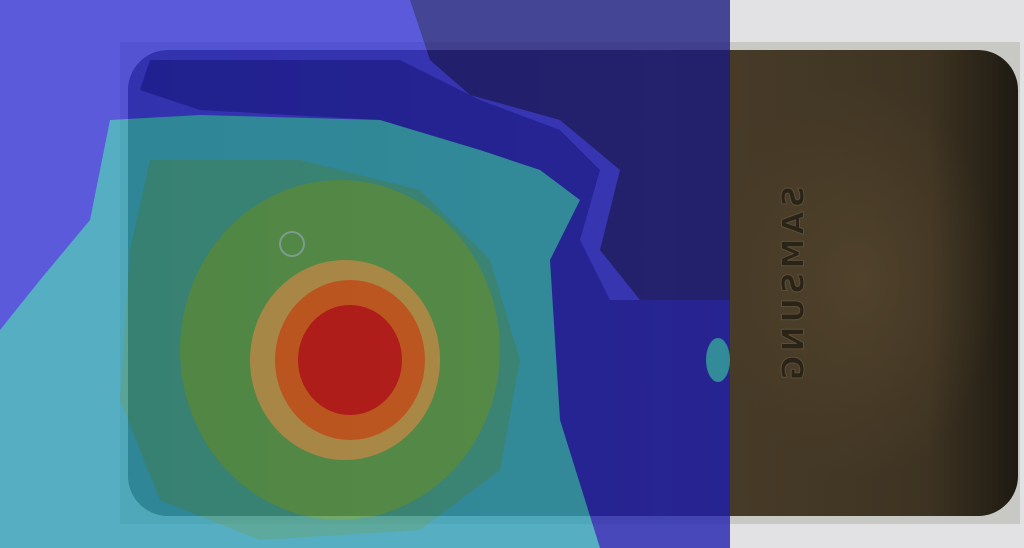 The height and width of the screenshot is (548, 1024). I want to click on camera-ring, so click(292, 244).